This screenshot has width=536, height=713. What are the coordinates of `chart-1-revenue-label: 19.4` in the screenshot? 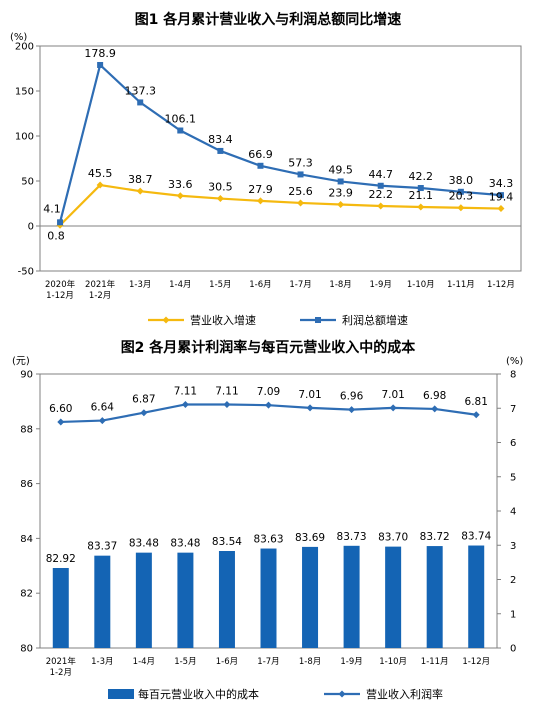 It's located at (501, 197).